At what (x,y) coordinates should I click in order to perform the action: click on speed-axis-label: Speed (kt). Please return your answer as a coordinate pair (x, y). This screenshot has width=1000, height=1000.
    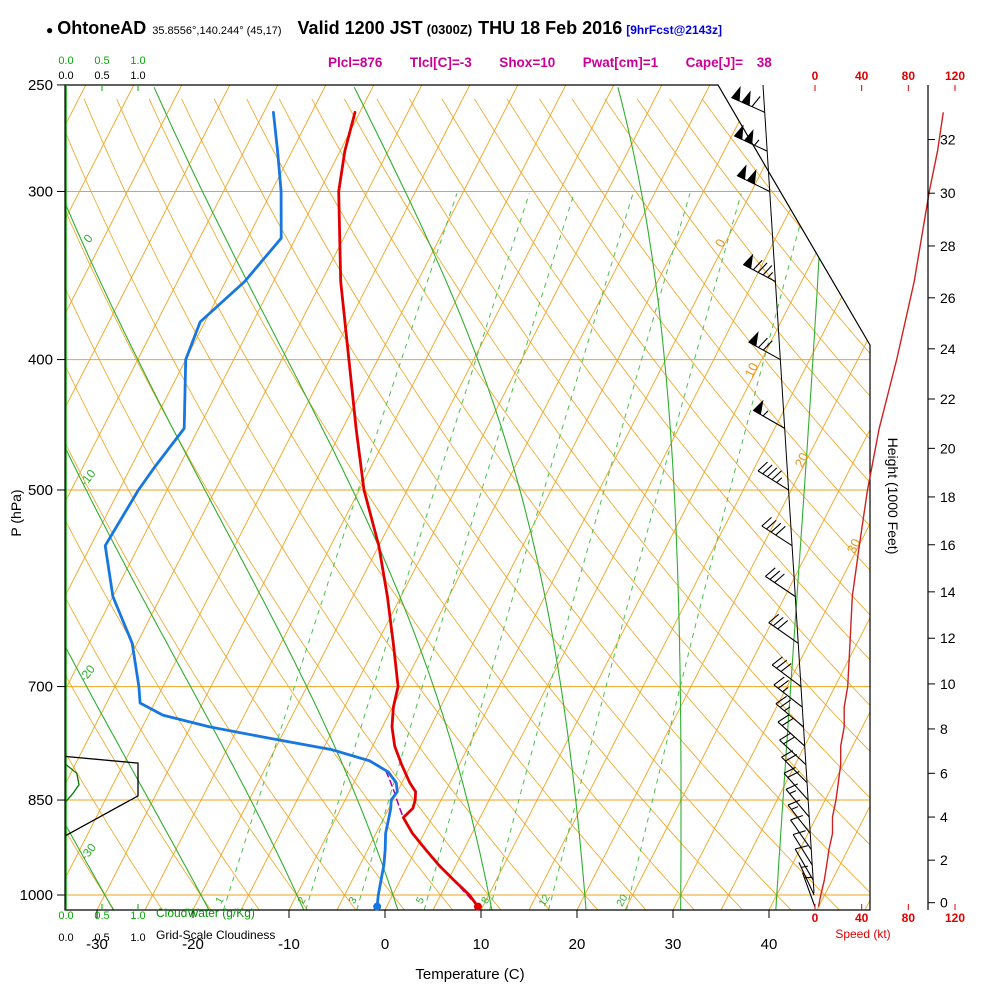
    Looking at the image, I should click on (863, 934).